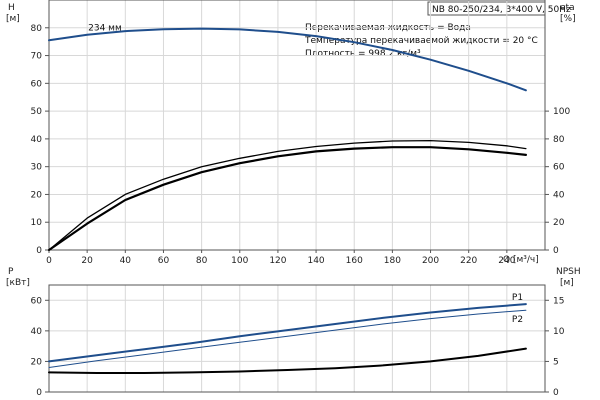 This screenshot has width=600, height=400. I want to click on top-left-tick-label: 10, so click(37, 223).